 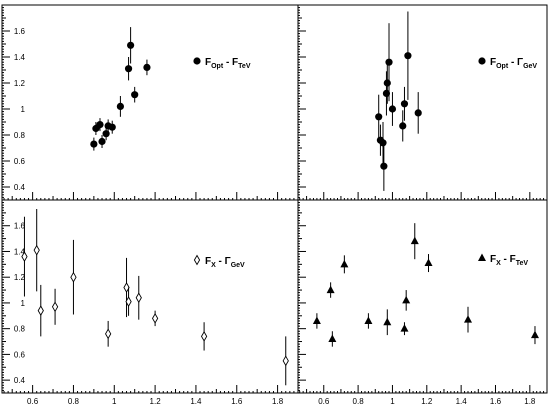 I want to click on legend: FOpt - ΓGeV, so click(x=507, y=63).